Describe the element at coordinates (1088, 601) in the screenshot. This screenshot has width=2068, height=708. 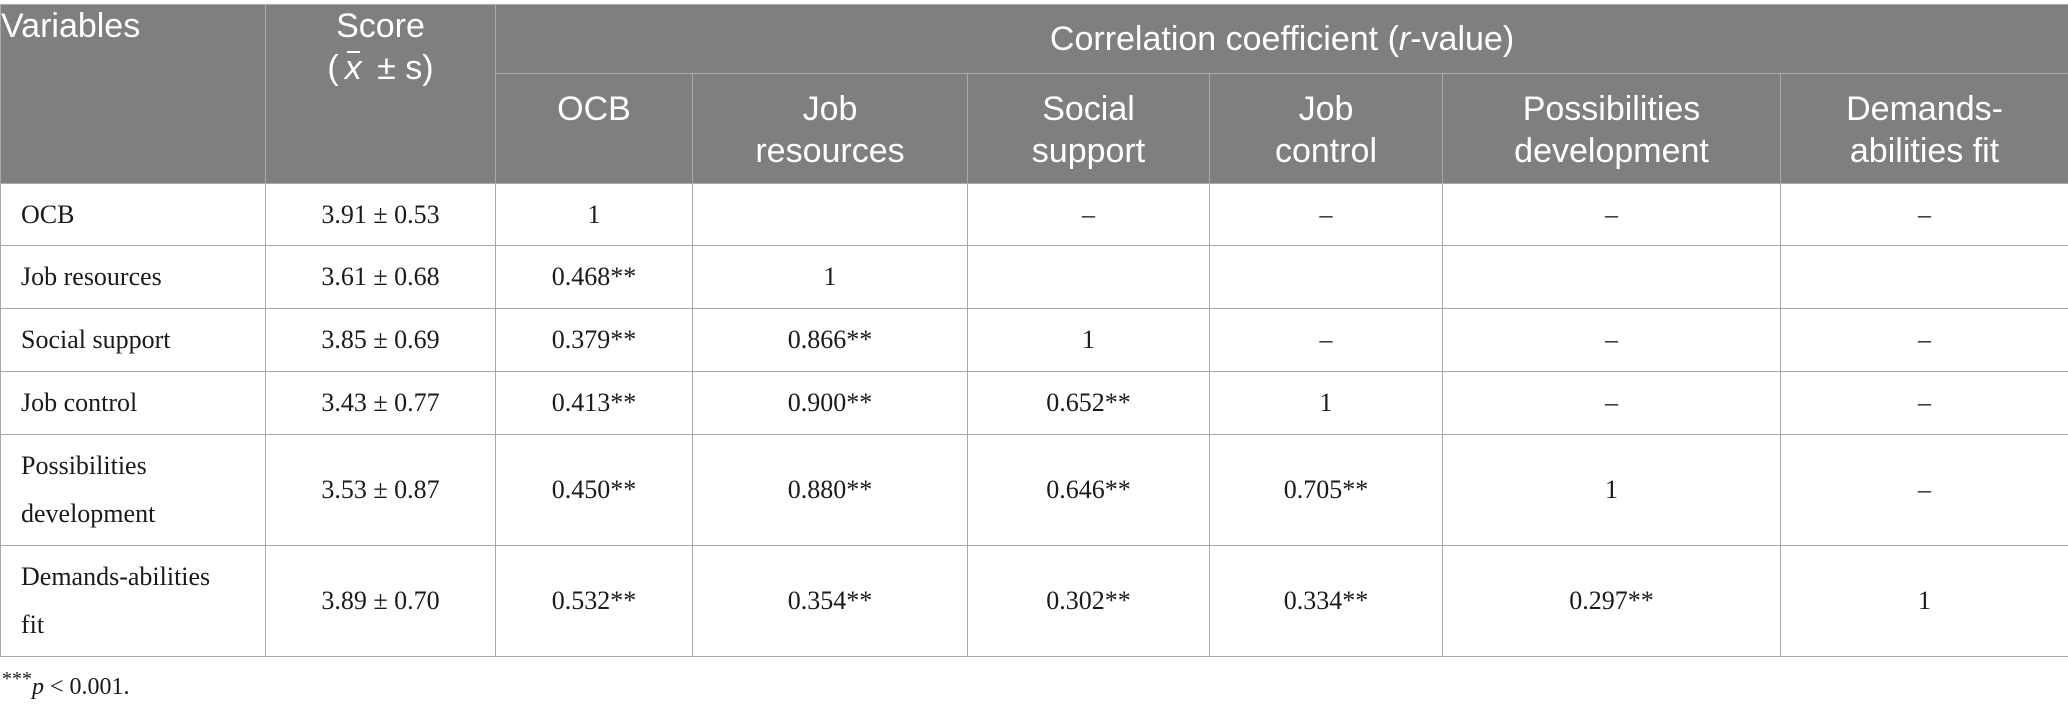
I see `r-cell: 0.302**` at that location.